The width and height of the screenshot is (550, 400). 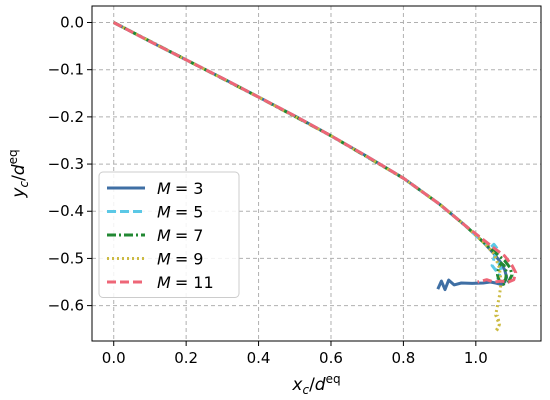 I want to click on y-tick-label: −0.4, so click(x=66, y=211).